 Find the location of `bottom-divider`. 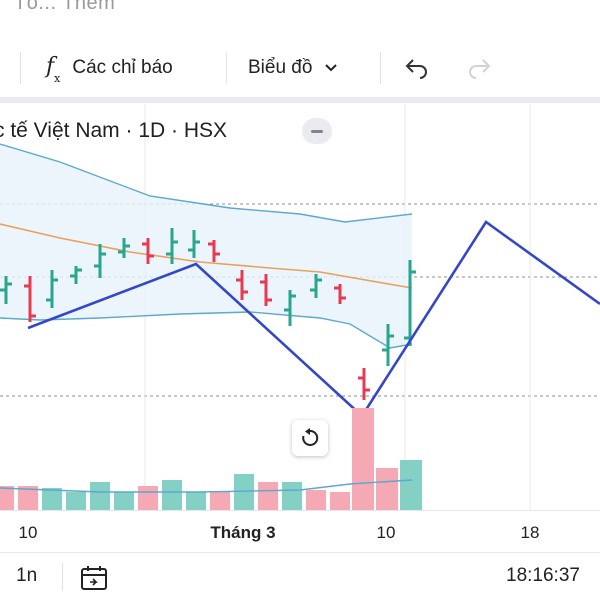

bottom-divider is located at coordinates (62, 577).